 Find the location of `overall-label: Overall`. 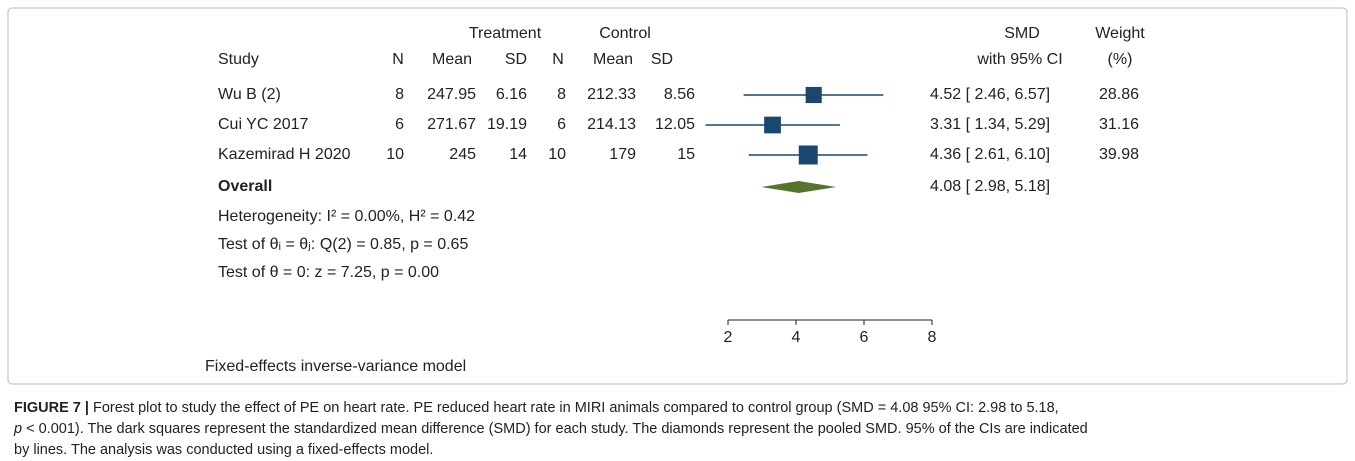

overall-label: Overall is located at coordinates (245, 186).